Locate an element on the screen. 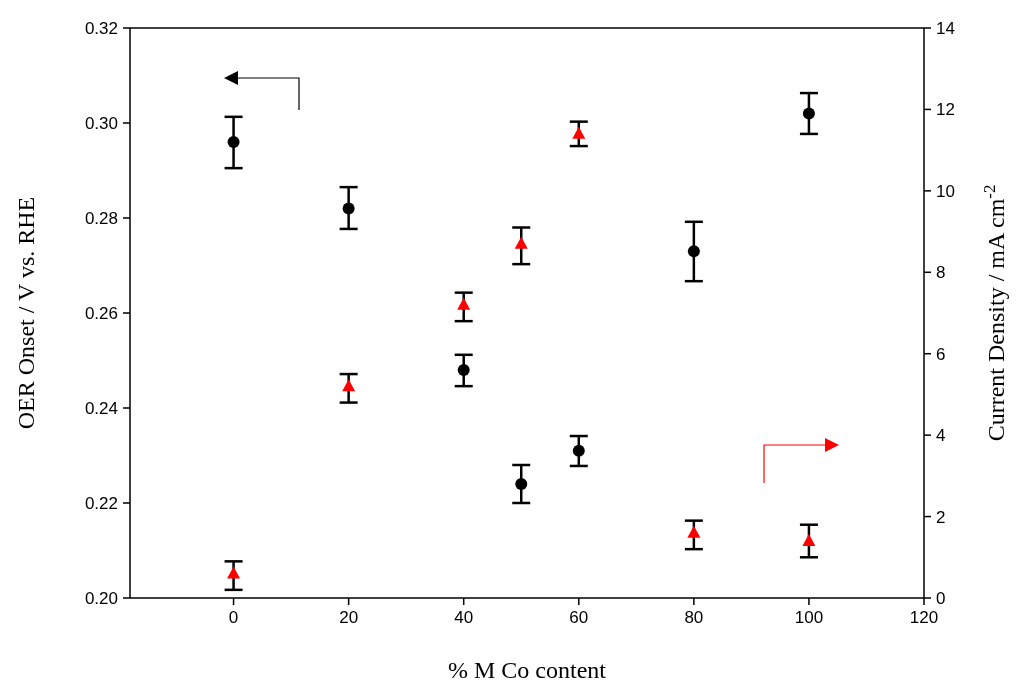  y2-tick-label: 4 is located at coordinates (941, 436).